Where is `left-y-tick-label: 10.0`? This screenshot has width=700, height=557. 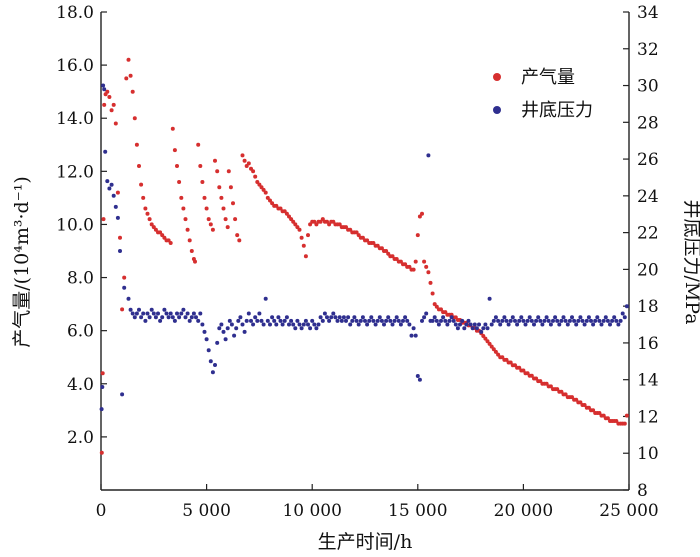 left-y-tick-label: 10.0 is located at coordinates (75, 225).